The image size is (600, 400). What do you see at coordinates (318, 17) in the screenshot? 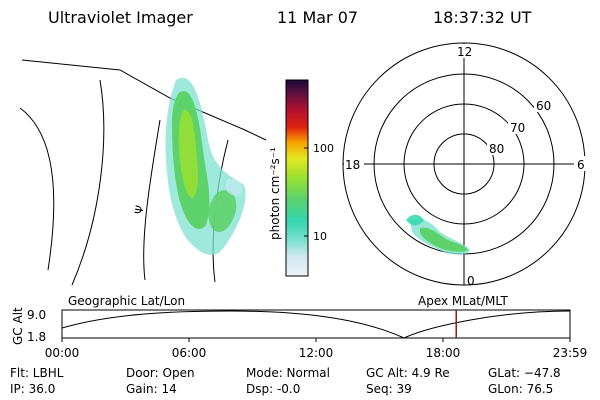
I see `date-label: 11 Mar 07` at bounding box center [318, 17].